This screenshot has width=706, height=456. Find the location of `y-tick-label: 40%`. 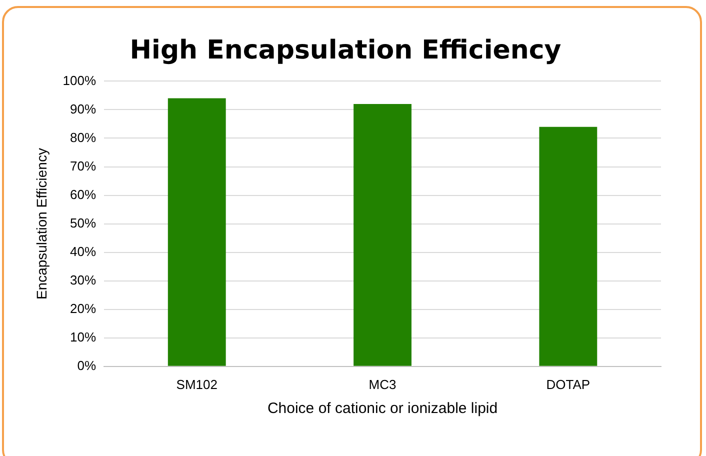

y-tick-label: 40% is located at coordinates (83, 251).